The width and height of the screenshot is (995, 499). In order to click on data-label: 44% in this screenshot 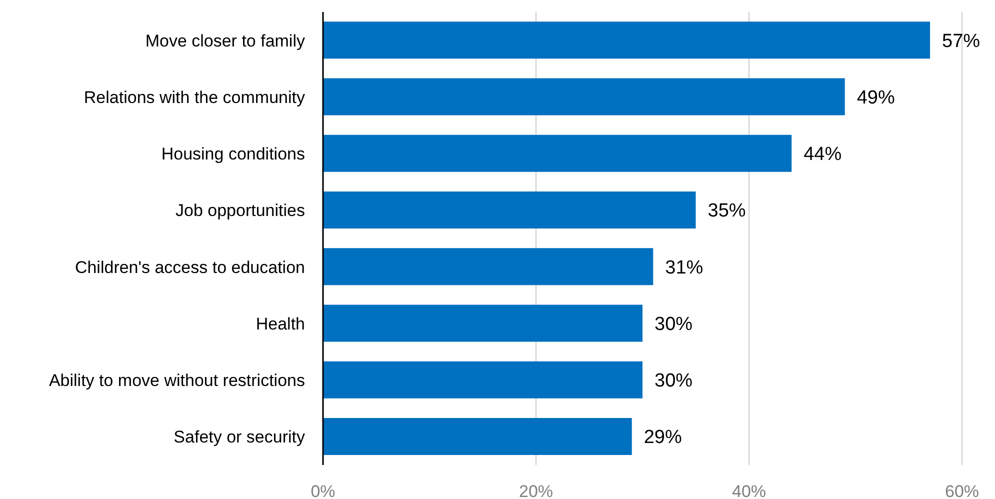, I will do `click(823, 155)`.